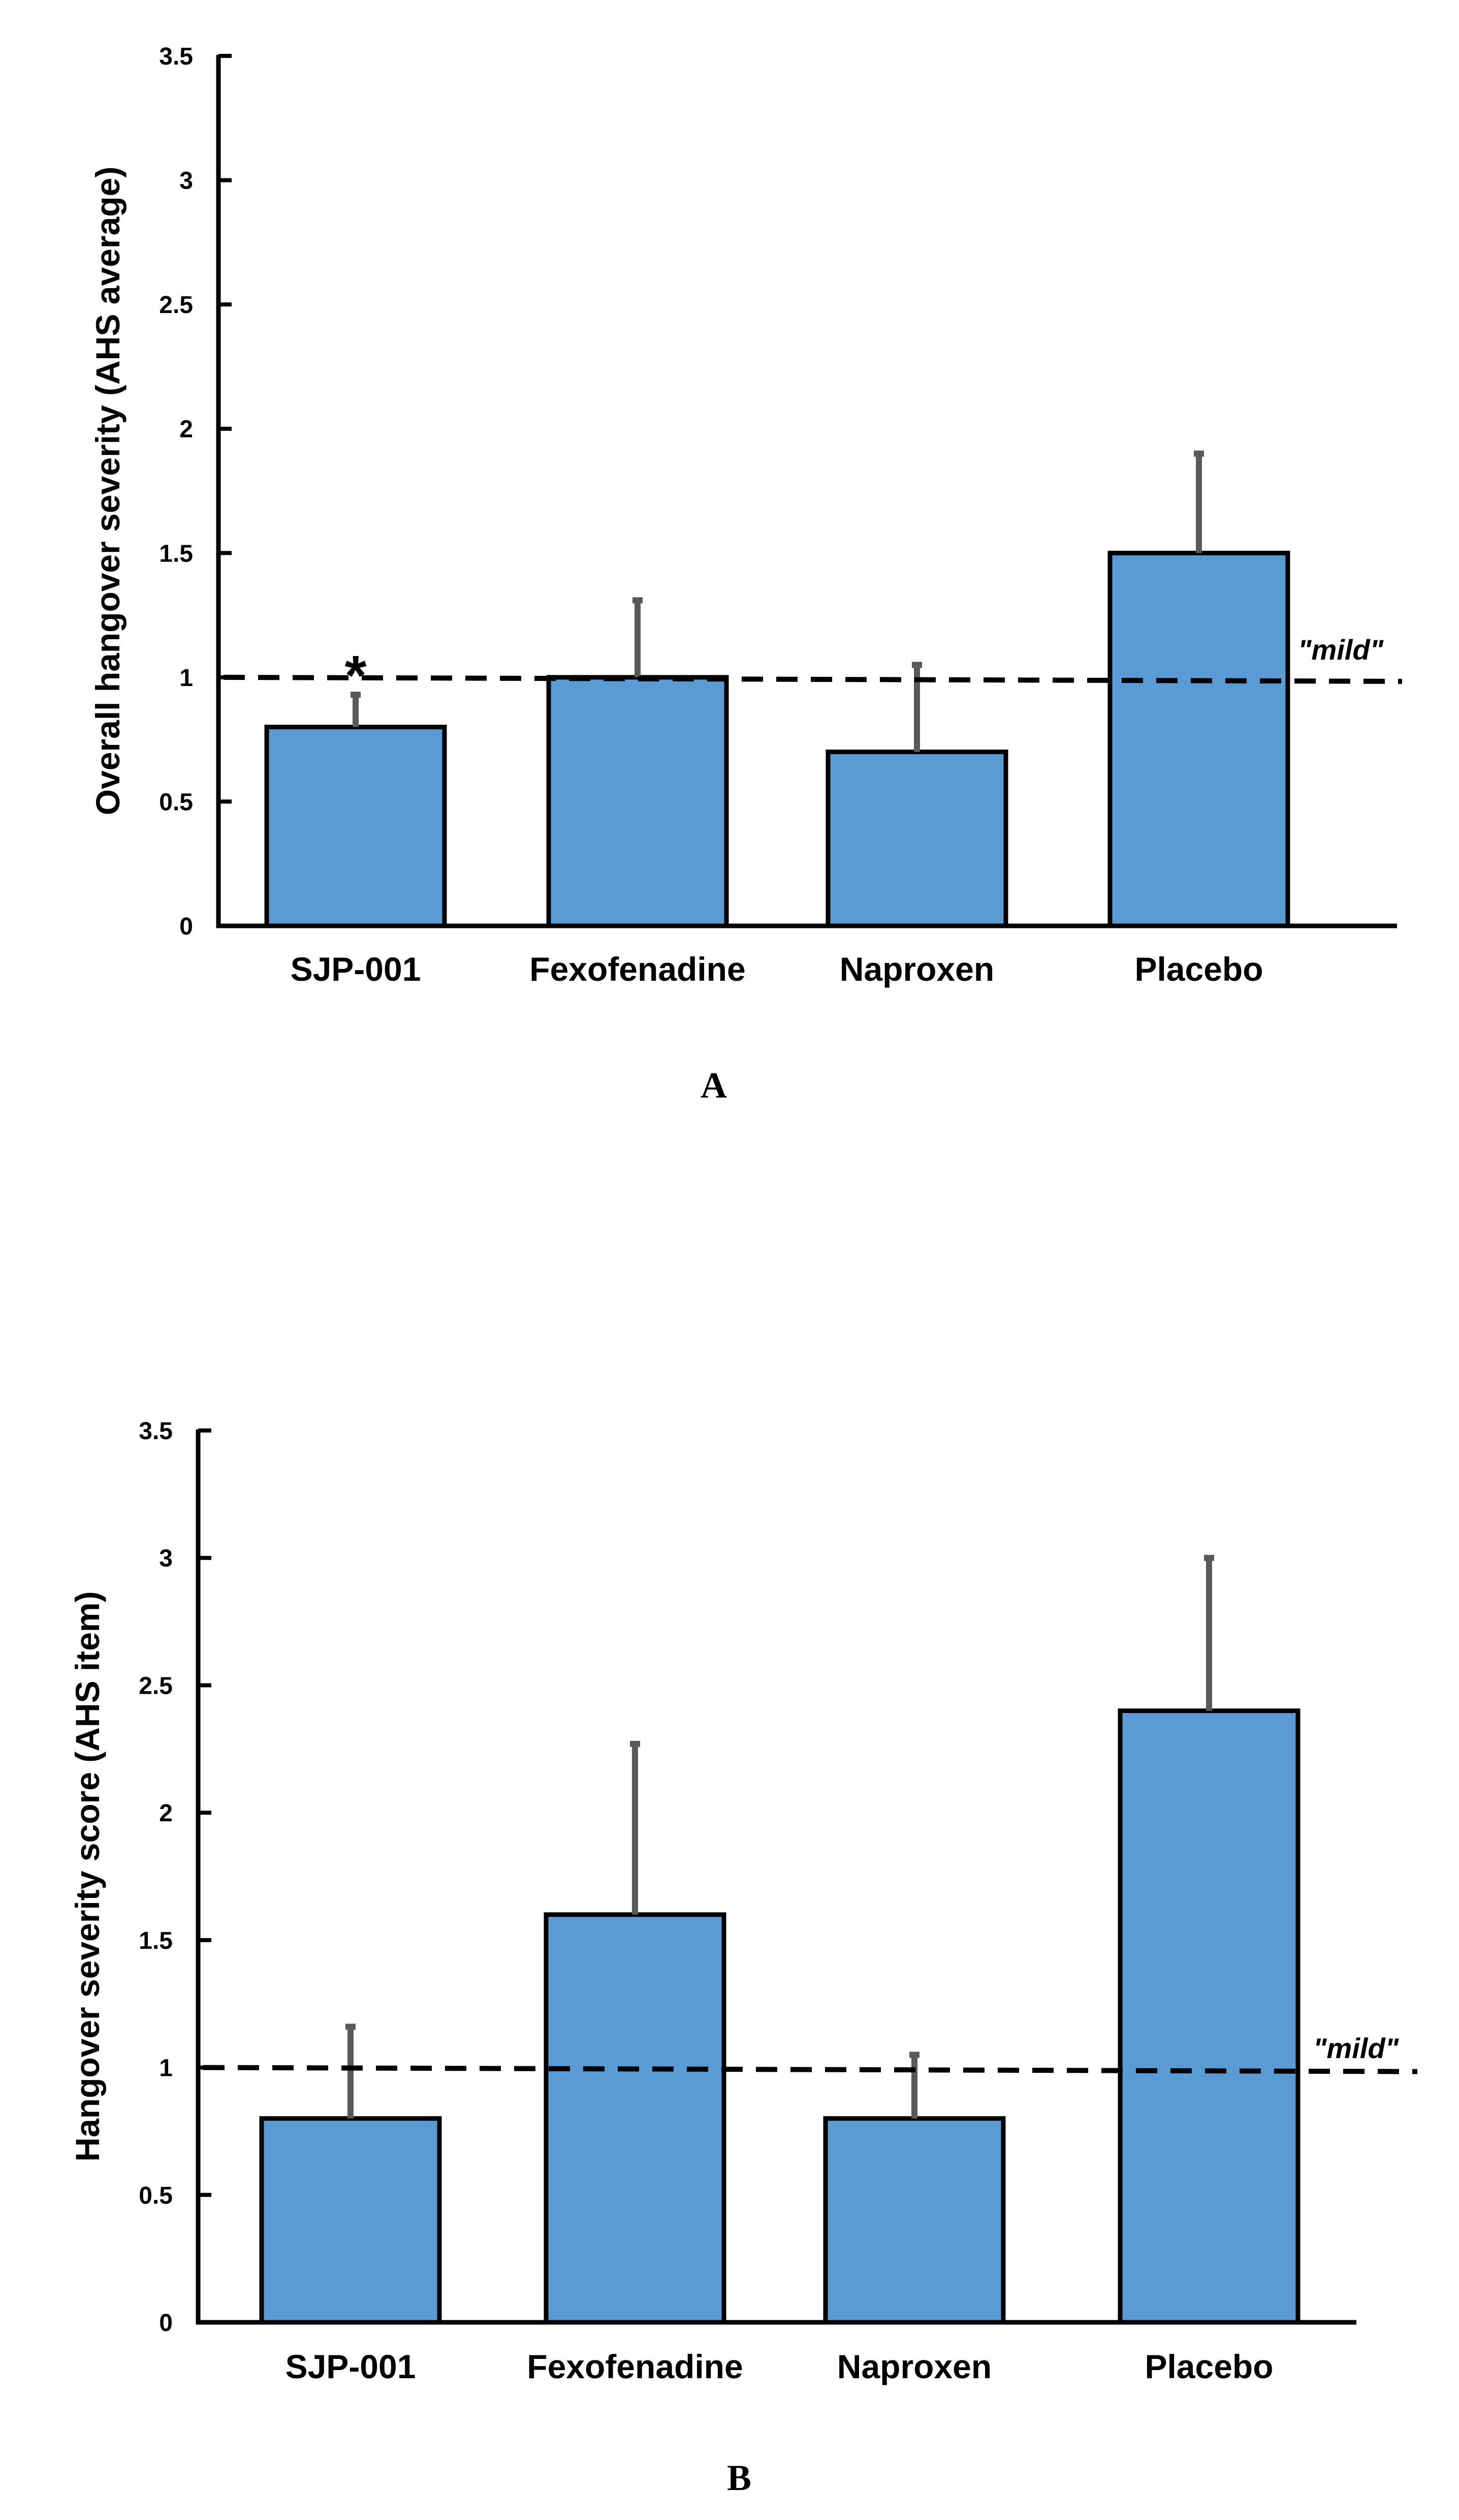 The image size is (1459, 2520). What do you see at coordinates (107, 491) in the screenshot?
I see `y-axis-title: Overall hangover severity (AHS average)` at bounding box center [107, 491].